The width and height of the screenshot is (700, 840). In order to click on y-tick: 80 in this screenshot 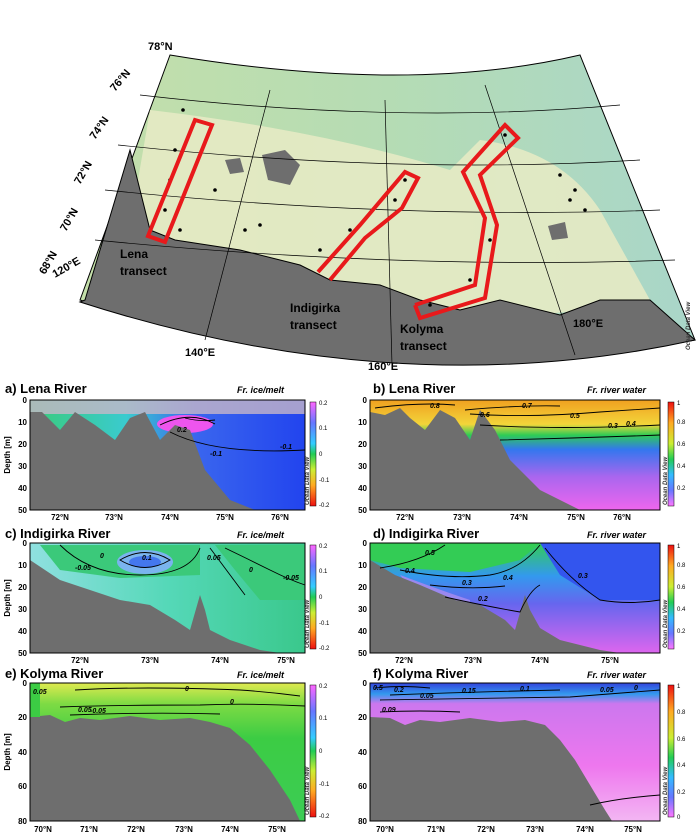, I will do `click(22, 821)`.